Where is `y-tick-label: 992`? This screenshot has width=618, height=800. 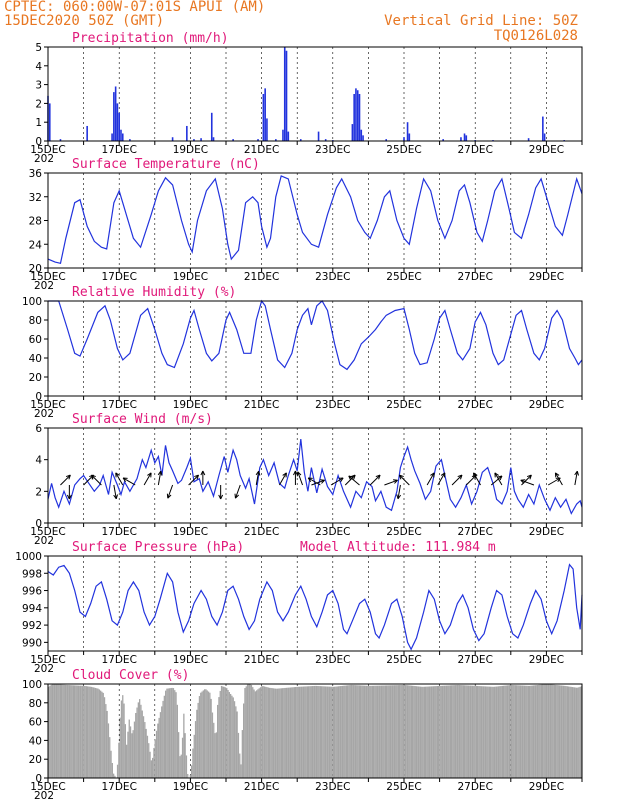
y-tick-label: 992 is located at coordinates (32, 626).